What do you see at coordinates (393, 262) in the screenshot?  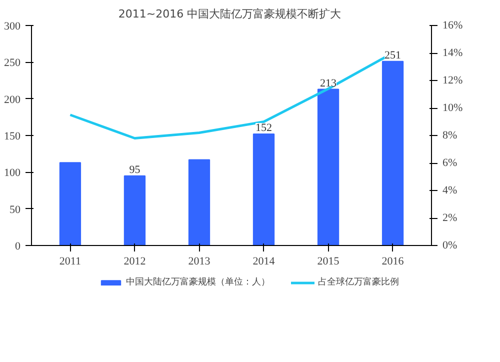 I see `x-tick-label: 2016` at bounding box center [393, 262].